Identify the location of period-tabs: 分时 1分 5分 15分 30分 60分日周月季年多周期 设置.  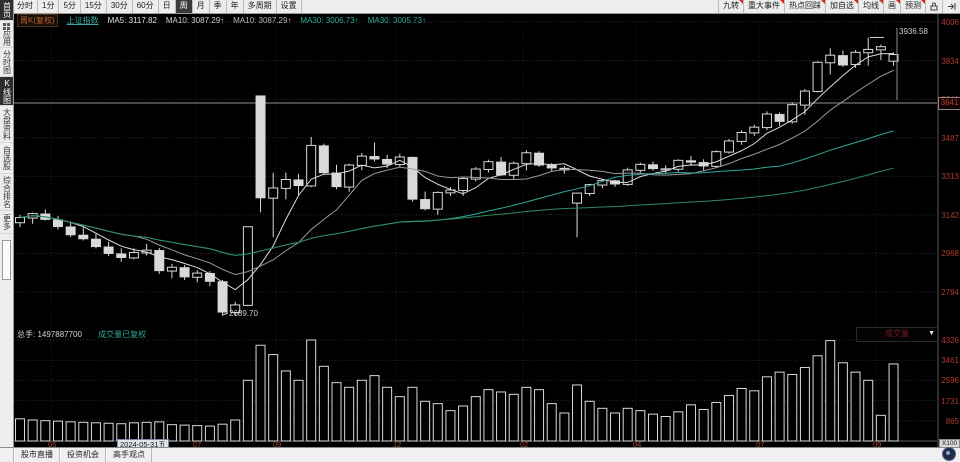
(157, 6).